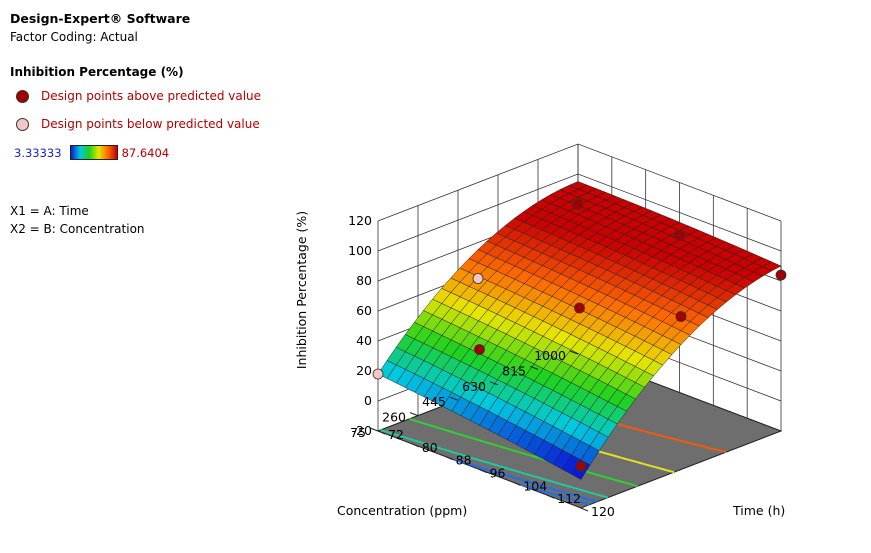 Image resolution: width=871 pixels, height=553 pixels. I want to click on legend-below-label: Design points below predicted value, so click(150, 124).